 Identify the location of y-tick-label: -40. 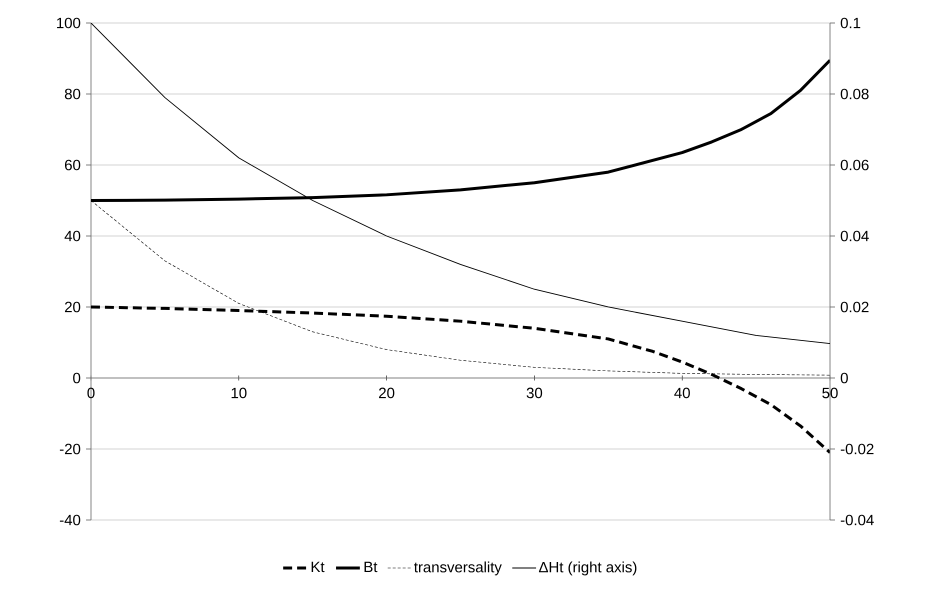
(70, 520).